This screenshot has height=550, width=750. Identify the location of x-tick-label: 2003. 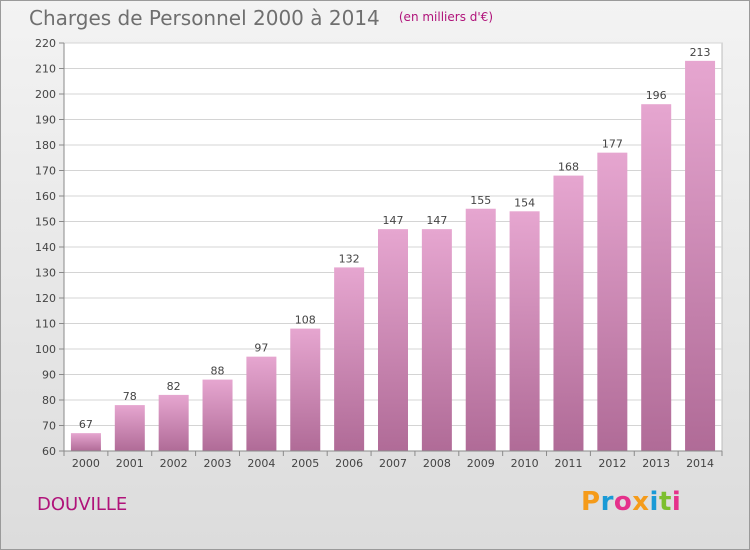
(218, 463).